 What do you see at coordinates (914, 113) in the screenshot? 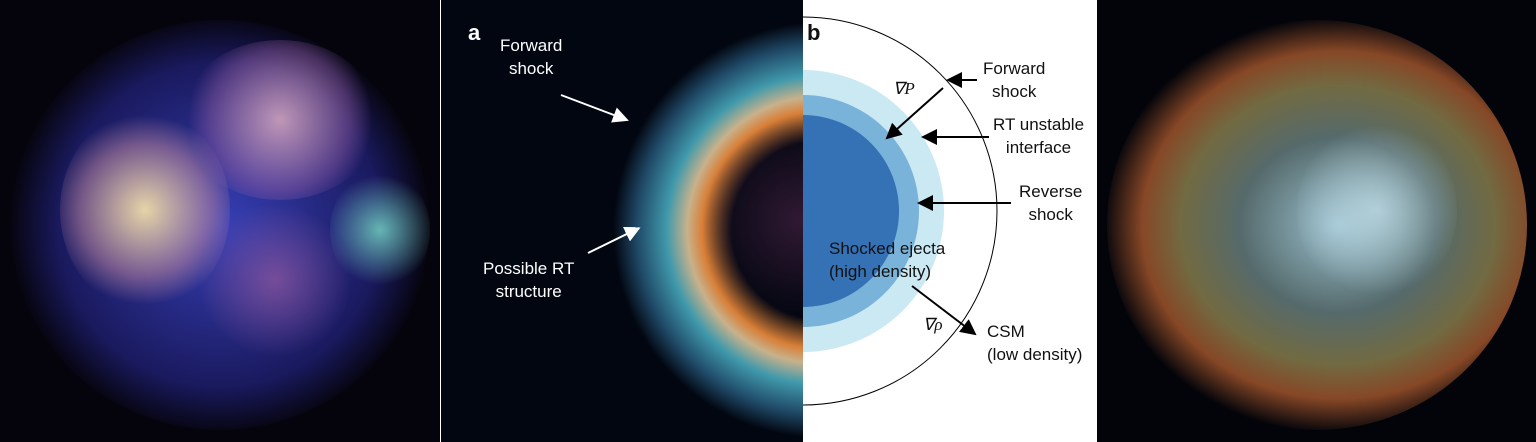
I see `grad-p-arrow` at bounding box center [914, 113].